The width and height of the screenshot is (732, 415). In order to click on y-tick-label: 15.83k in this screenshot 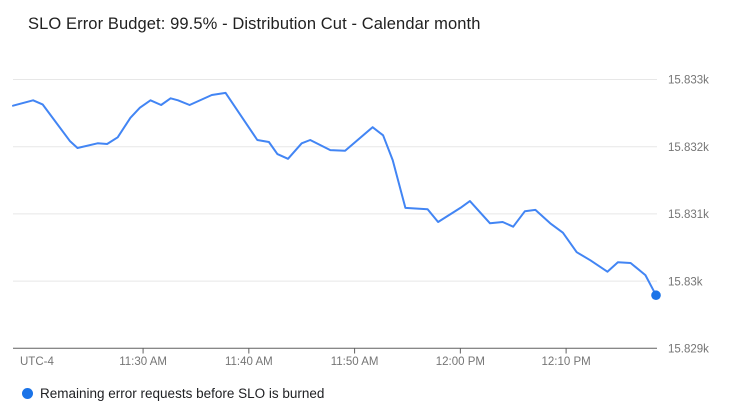, I will do `click(685, 282)`.